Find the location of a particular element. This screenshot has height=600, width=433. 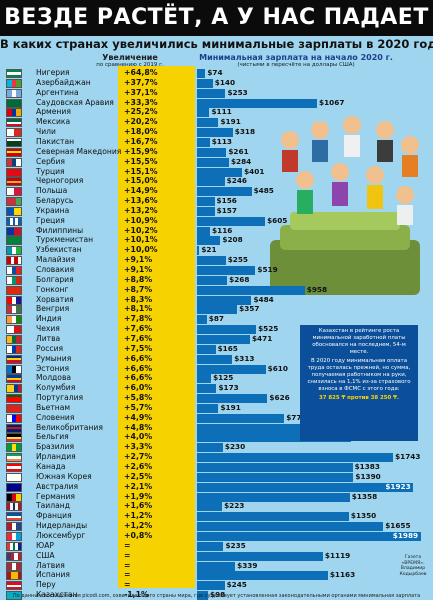

increase-value: +5,7% is located at coordinates (138, 407).